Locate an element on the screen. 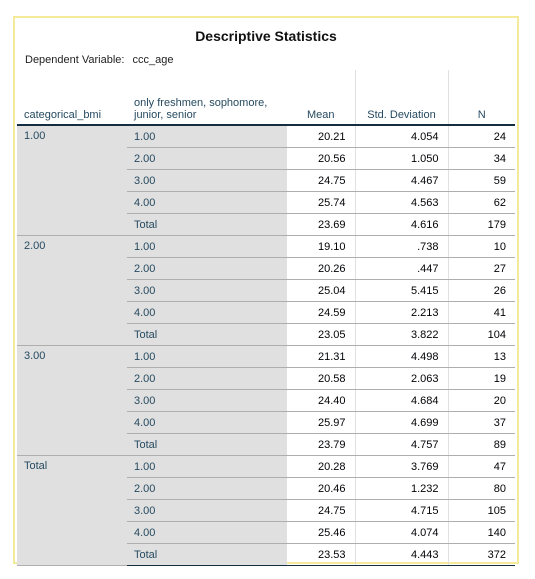 The image size is (535, 579). table-row: Total 23.53 4.443 372 is located at coordinates (266, 554).